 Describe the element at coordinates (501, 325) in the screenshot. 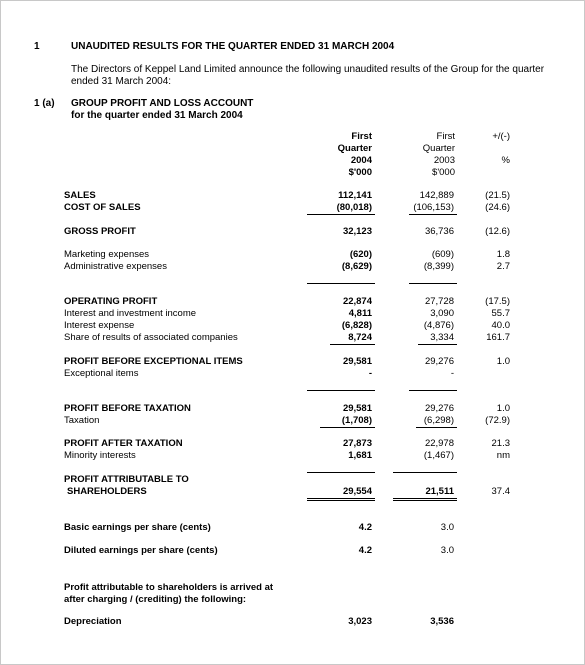

I see `row-interest-expense-change: 40.0` at that location.